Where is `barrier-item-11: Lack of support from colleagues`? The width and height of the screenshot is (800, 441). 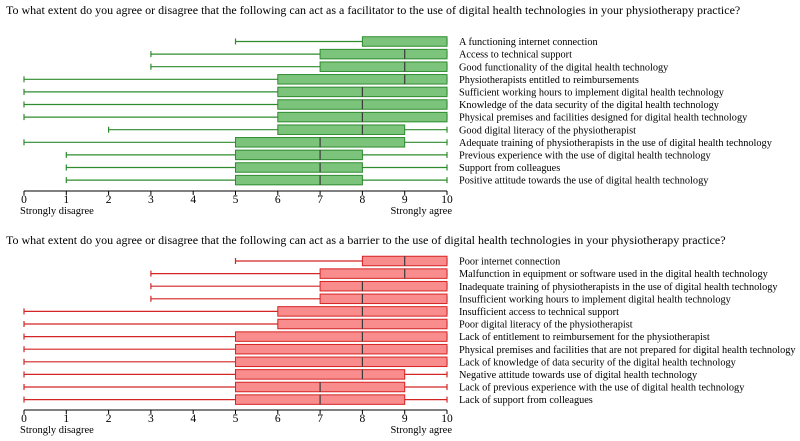 barrier-item-11: Lack of support from colleagues is located at coordinates (308, 400).